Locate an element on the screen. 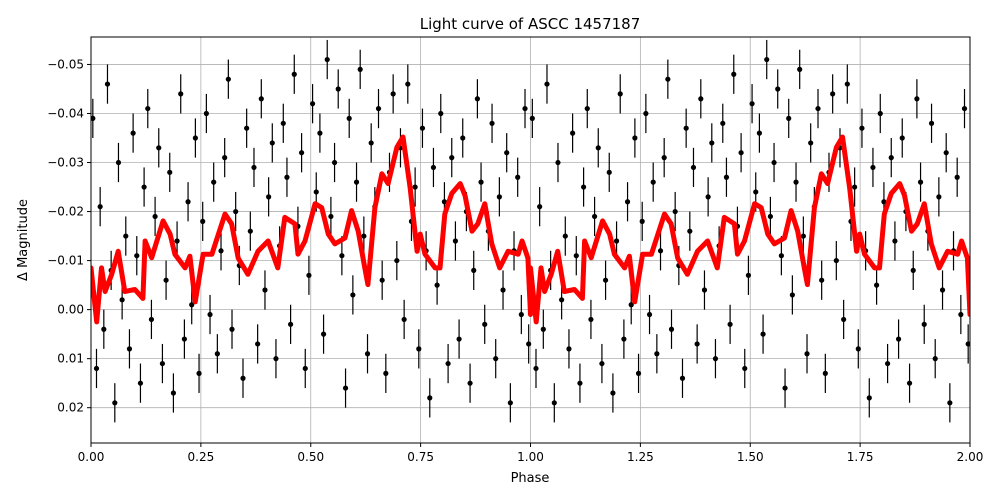 This screenshot has width=1000, height=504. y-tick-label: −0.05 is located at coordinates (65, 64).